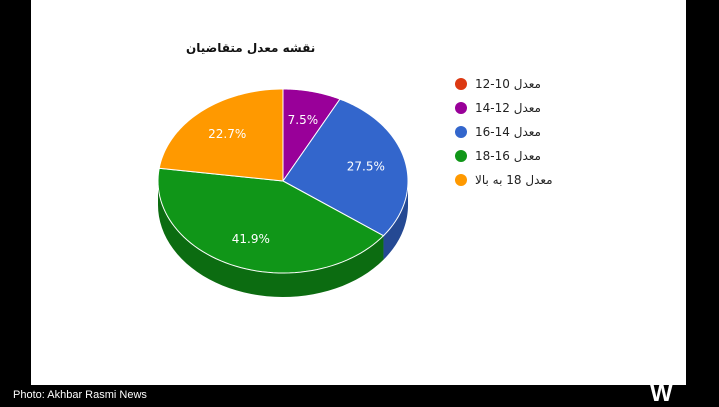 This screenshot has height=407, width=719. I want to click on pie-value-label: 7.5%, so click(303, 120).